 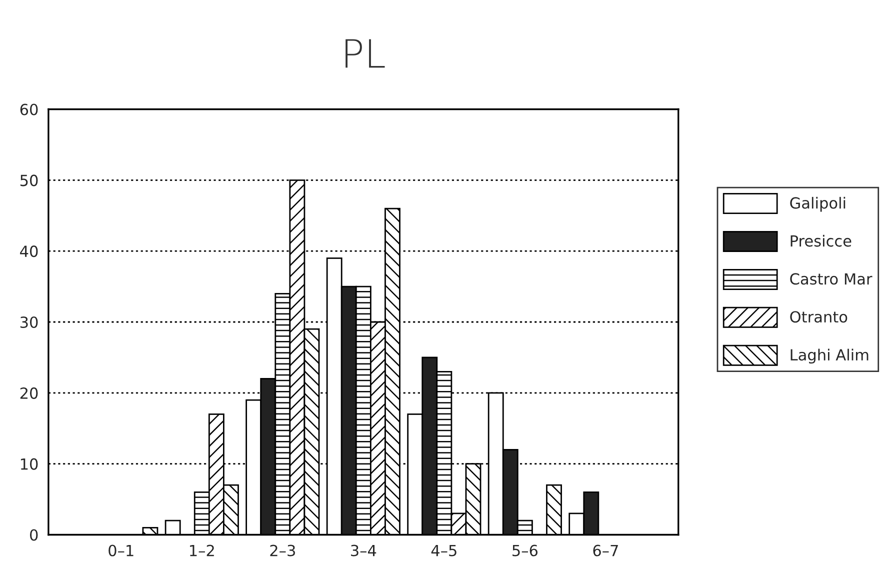 What do you see at coordinates (818, 204) in the screenshot?
I see `legend-label: Galipoli` at bounding box center [818, 204].